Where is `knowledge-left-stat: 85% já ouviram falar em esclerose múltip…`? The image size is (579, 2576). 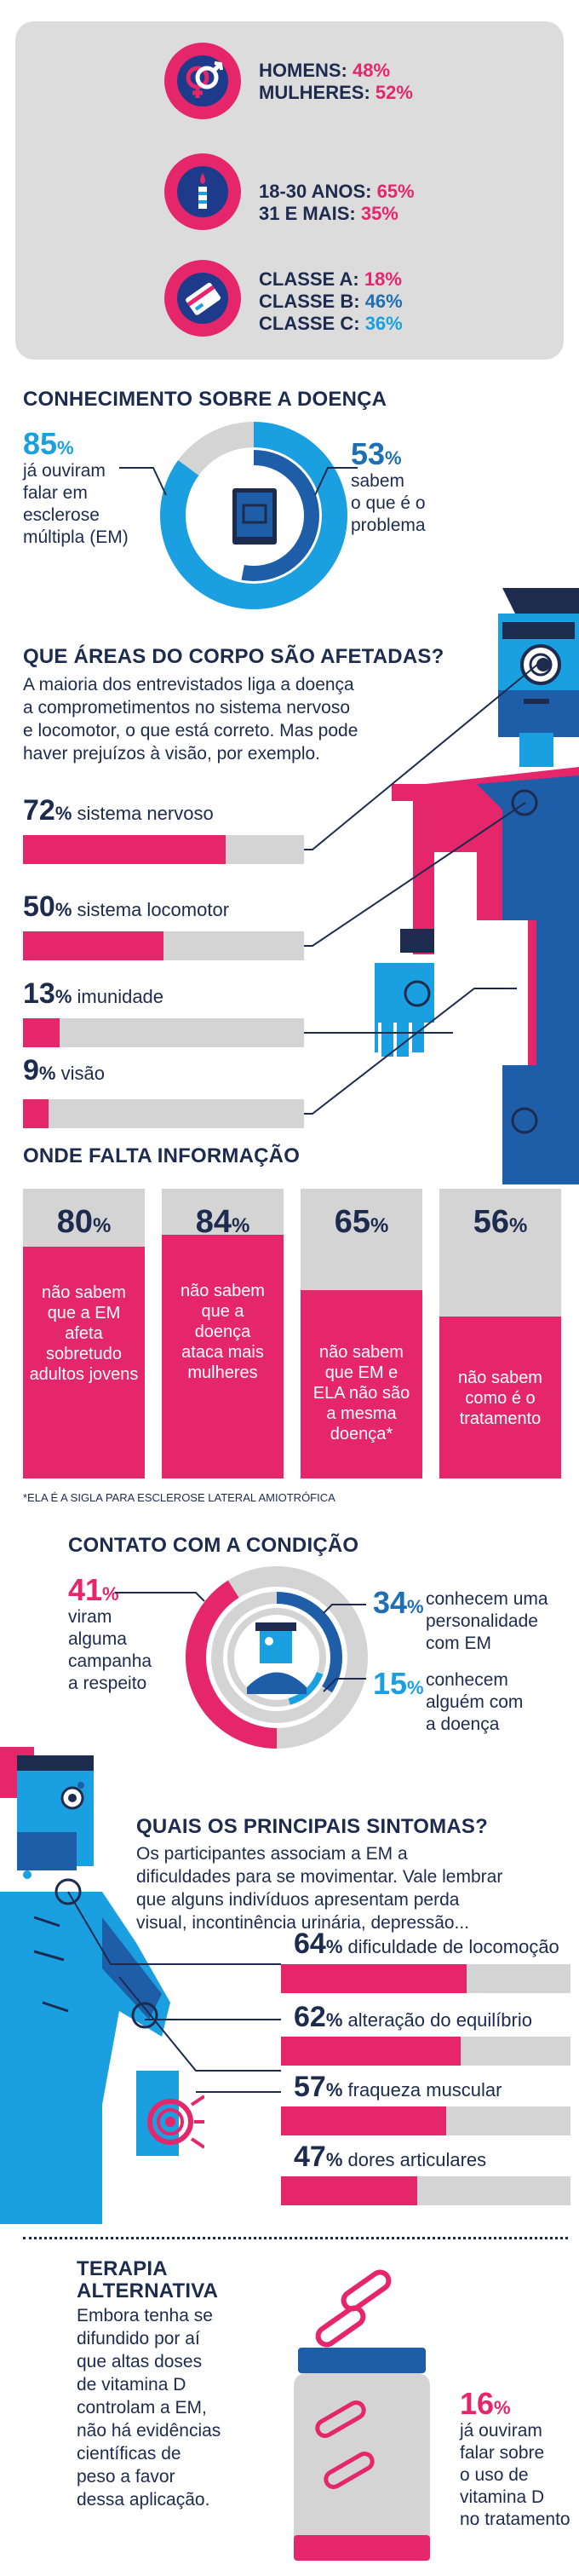 knowledge-left-stat: 85% já ouviram falar em esclerose múltip… is located at coordinates (76, 486).